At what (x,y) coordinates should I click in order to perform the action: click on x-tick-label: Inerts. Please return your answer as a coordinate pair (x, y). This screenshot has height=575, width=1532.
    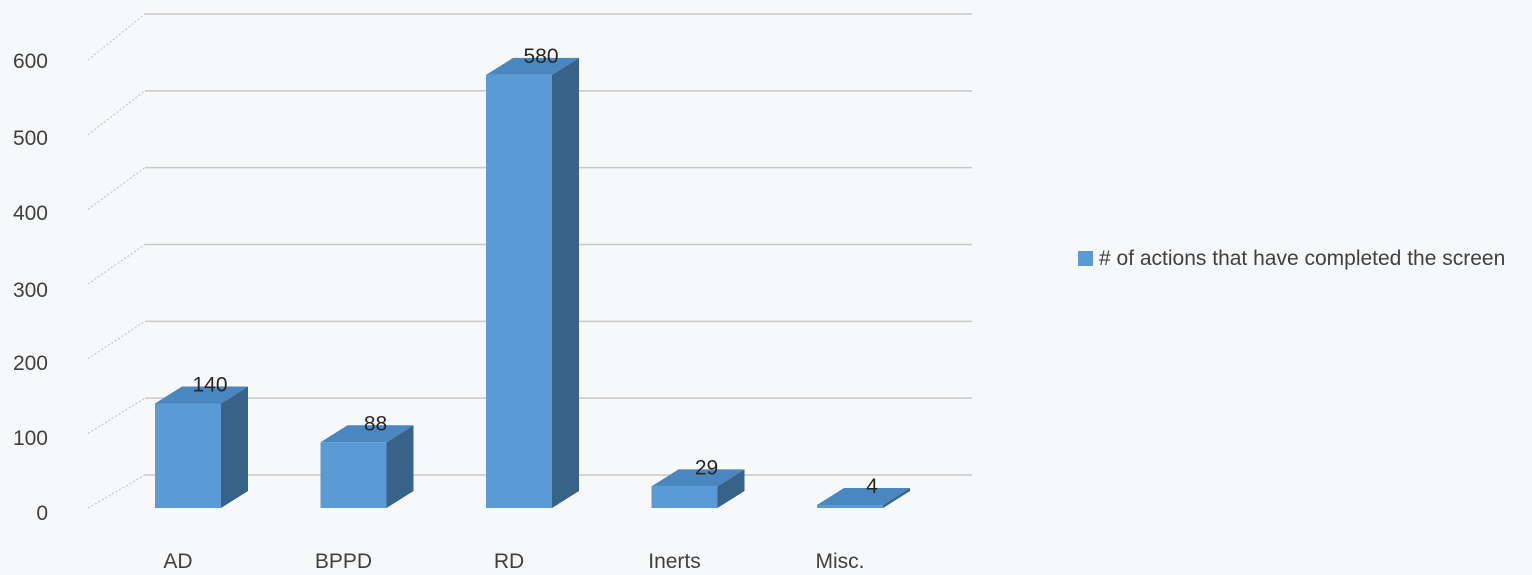
    Looking at the image, I should click on (674, 561).